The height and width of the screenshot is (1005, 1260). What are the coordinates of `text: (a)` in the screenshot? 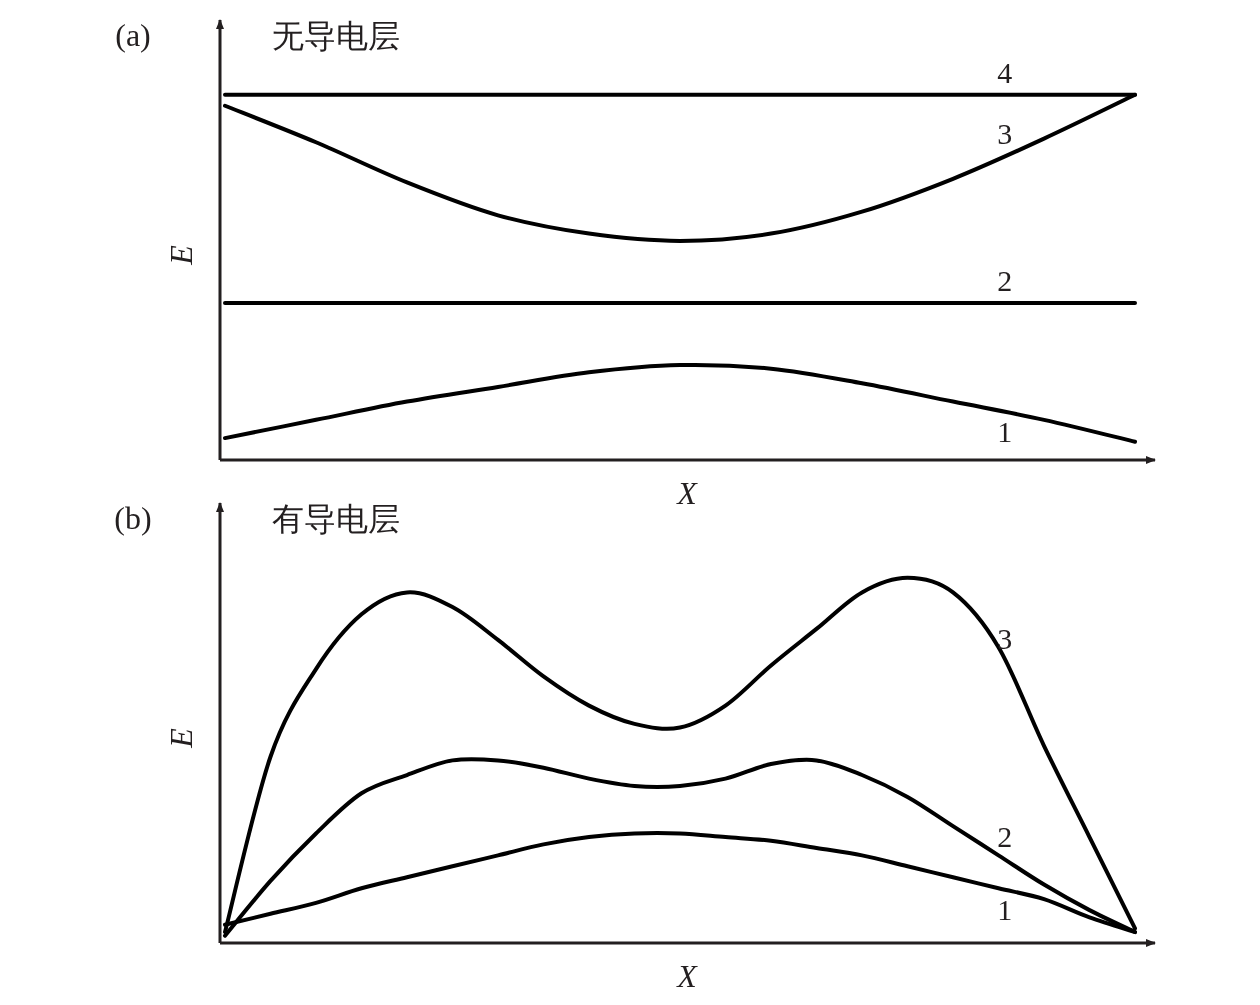 It's located at (133, 35).